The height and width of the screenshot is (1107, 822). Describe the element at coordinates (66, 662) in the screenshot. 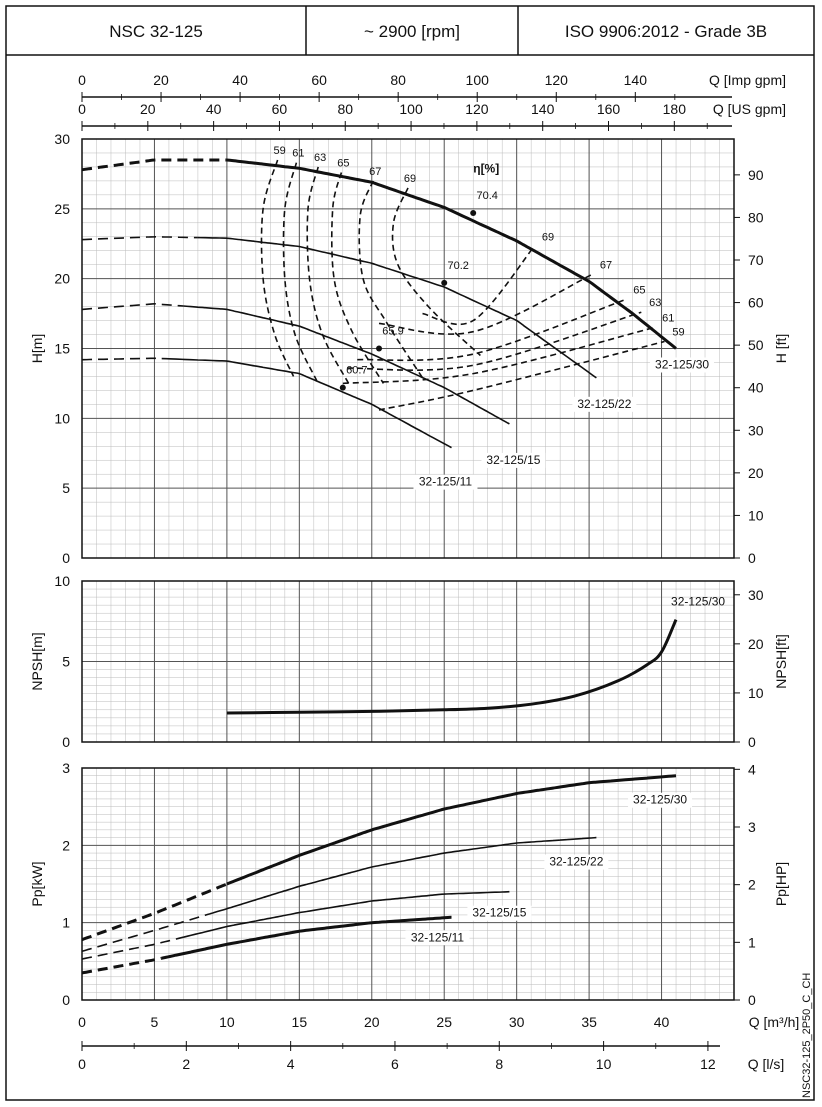

I see `npsh-y-tick-label: 5` at that location.